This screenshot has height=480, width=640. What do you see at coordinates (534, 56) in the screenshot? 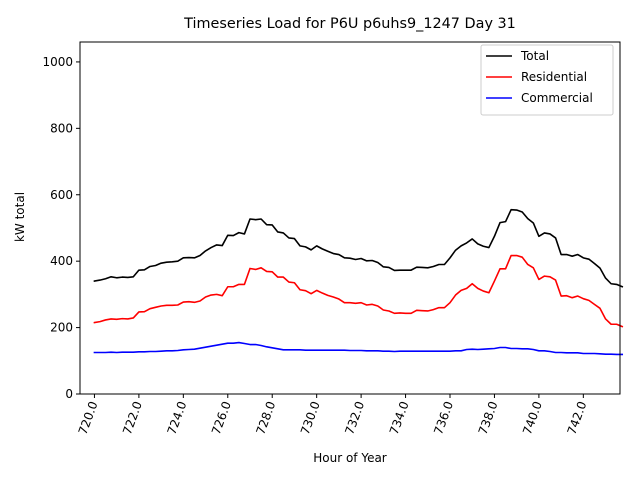
I see `legend-label-total: Total` at bounding box center [534, 56].